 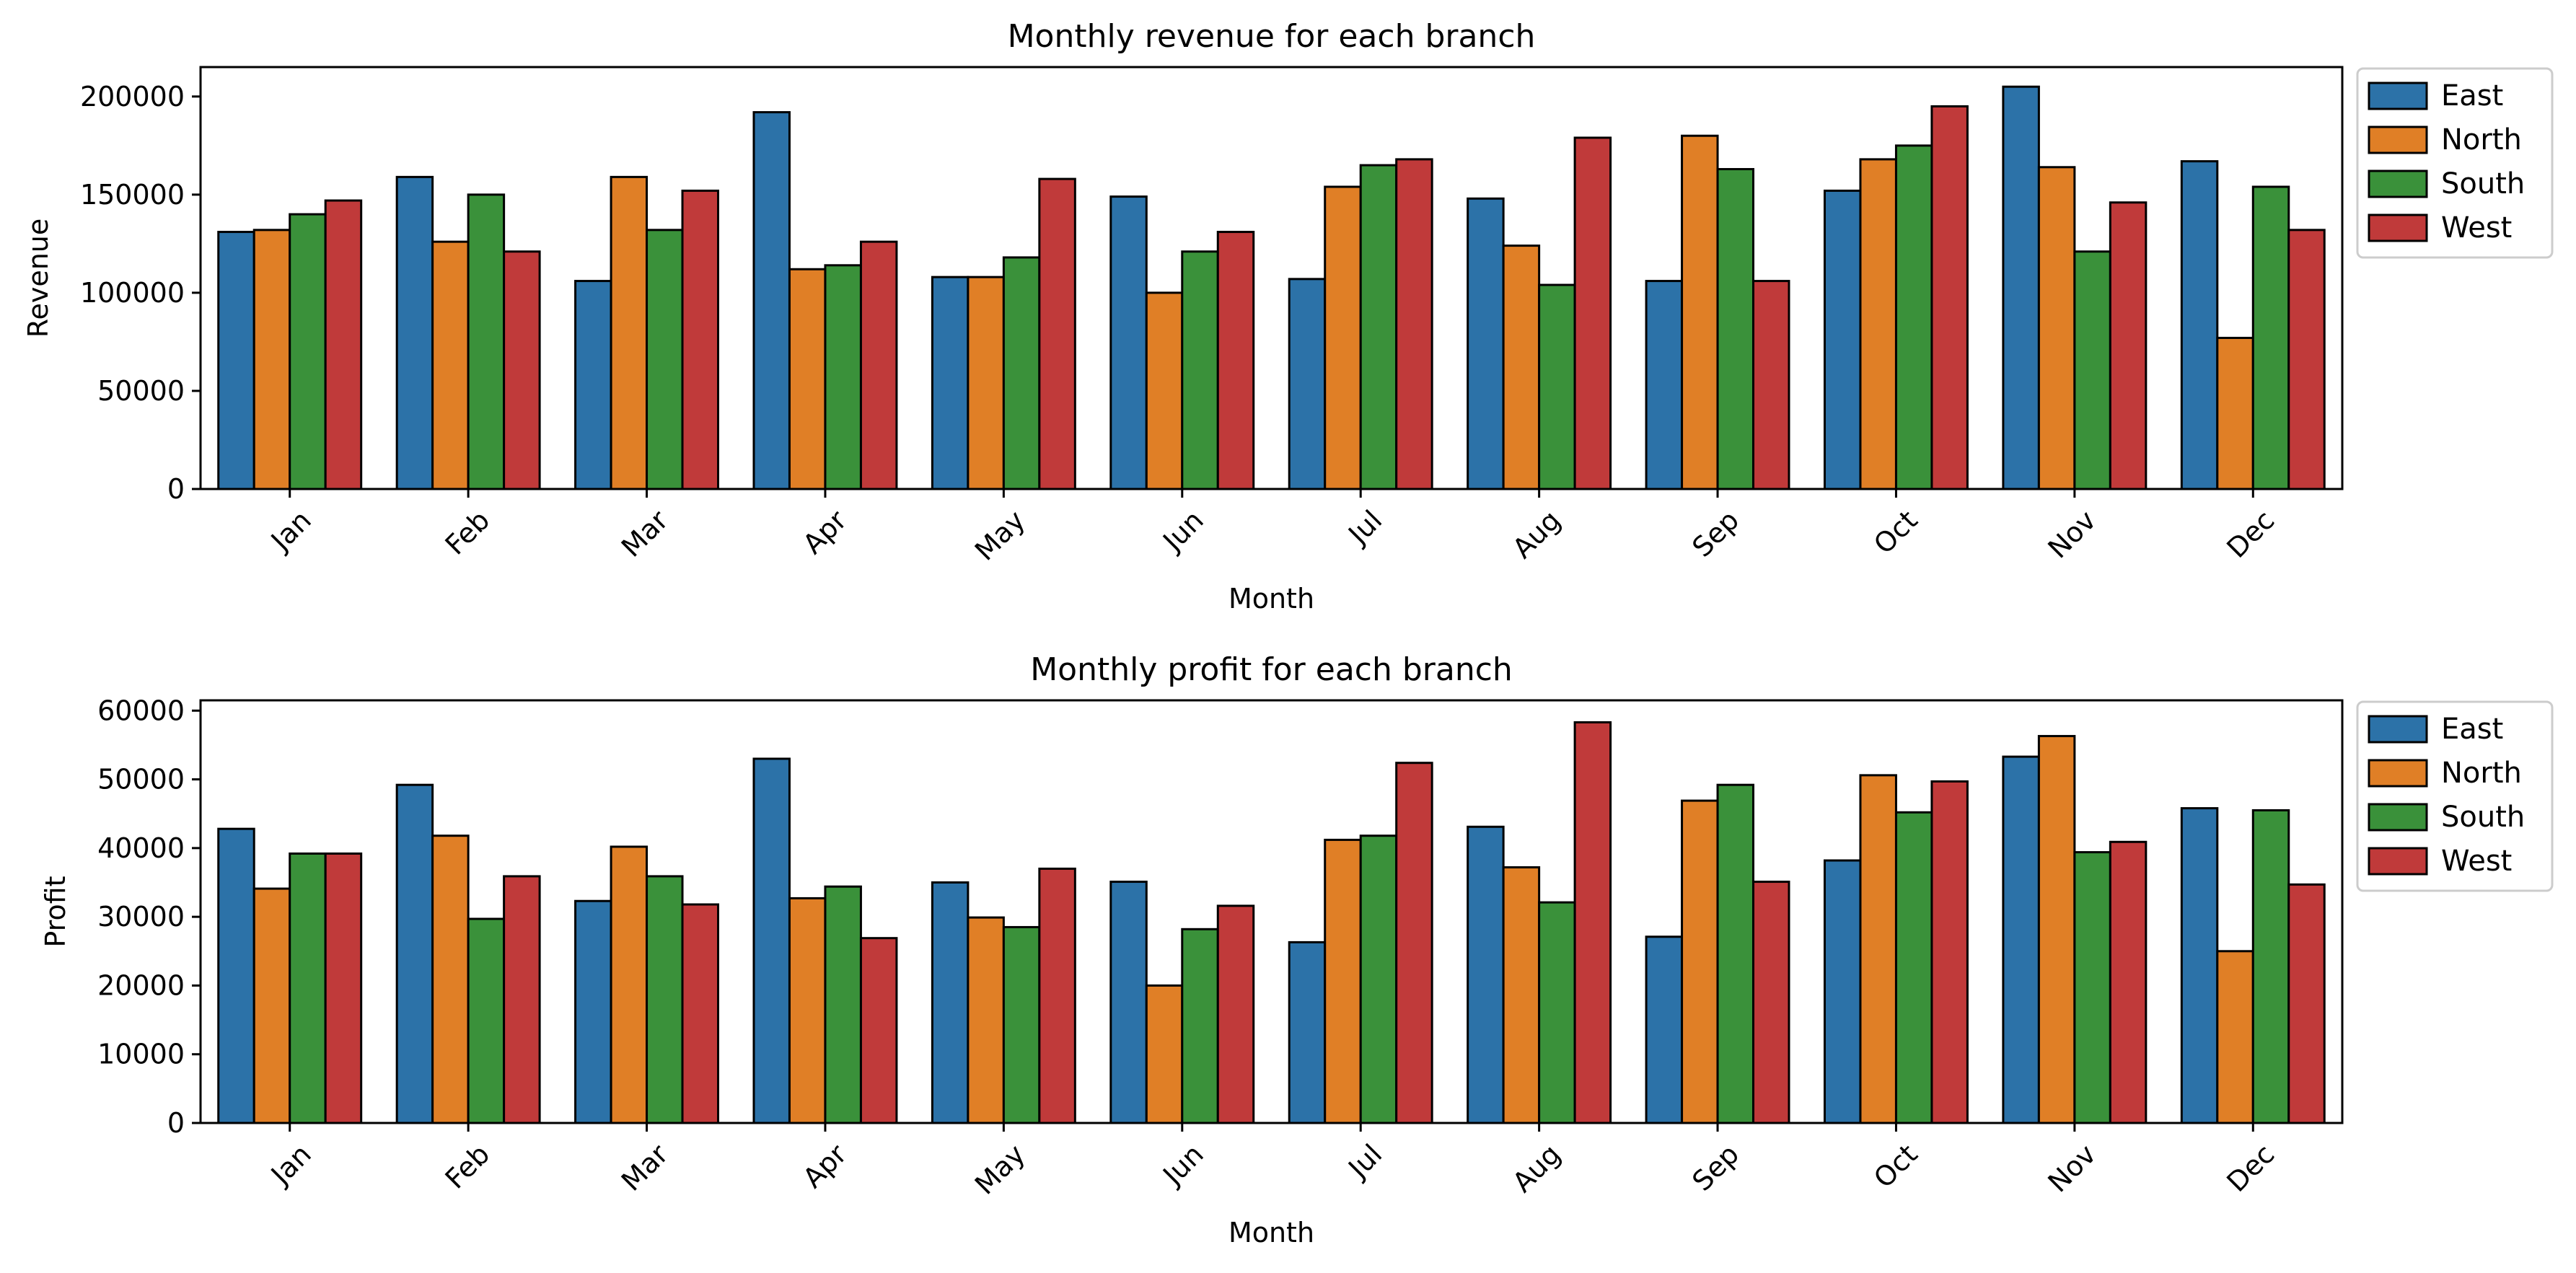 I want to click on legend-swatch-south, so click(x=2398, y=183).